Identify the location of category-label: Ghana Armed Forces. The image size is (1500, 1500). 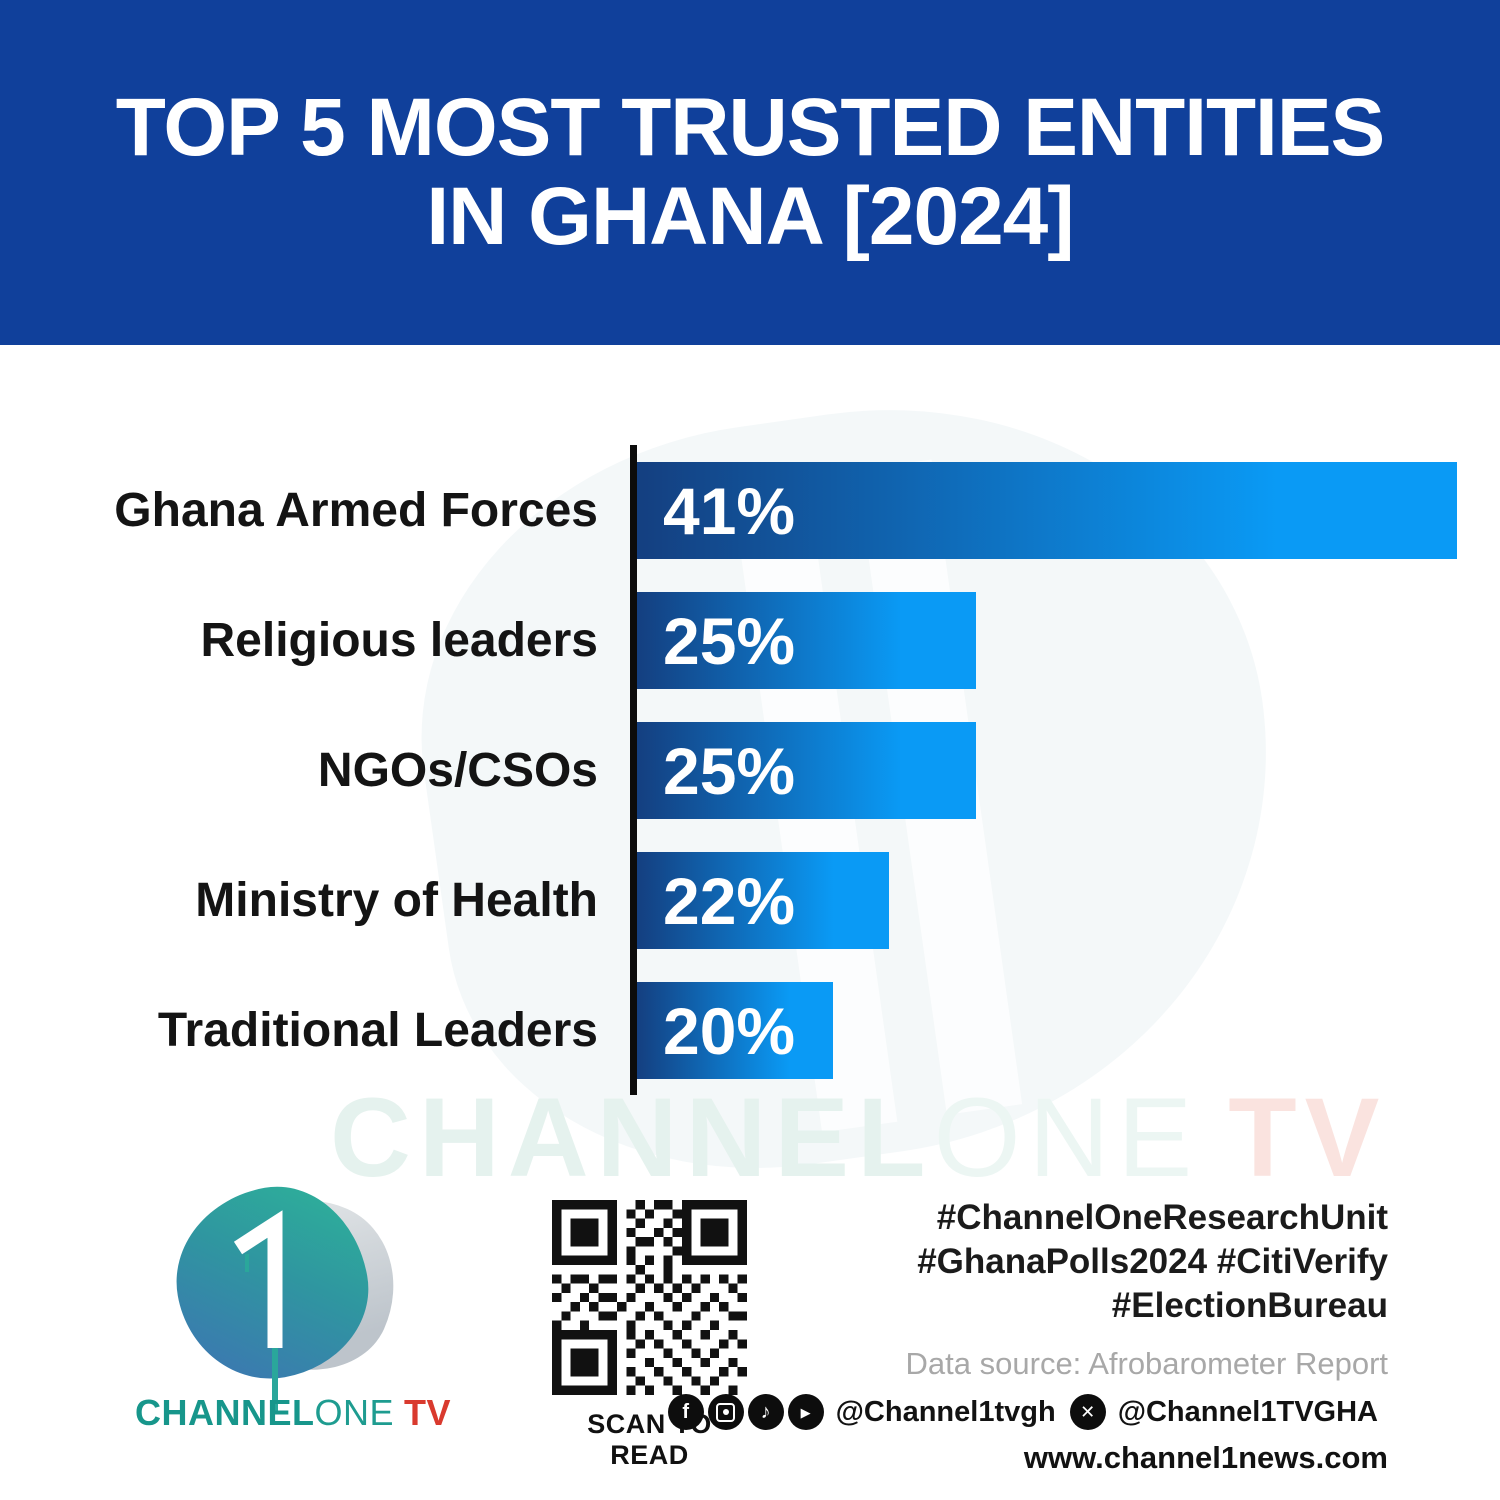
(356, 510).